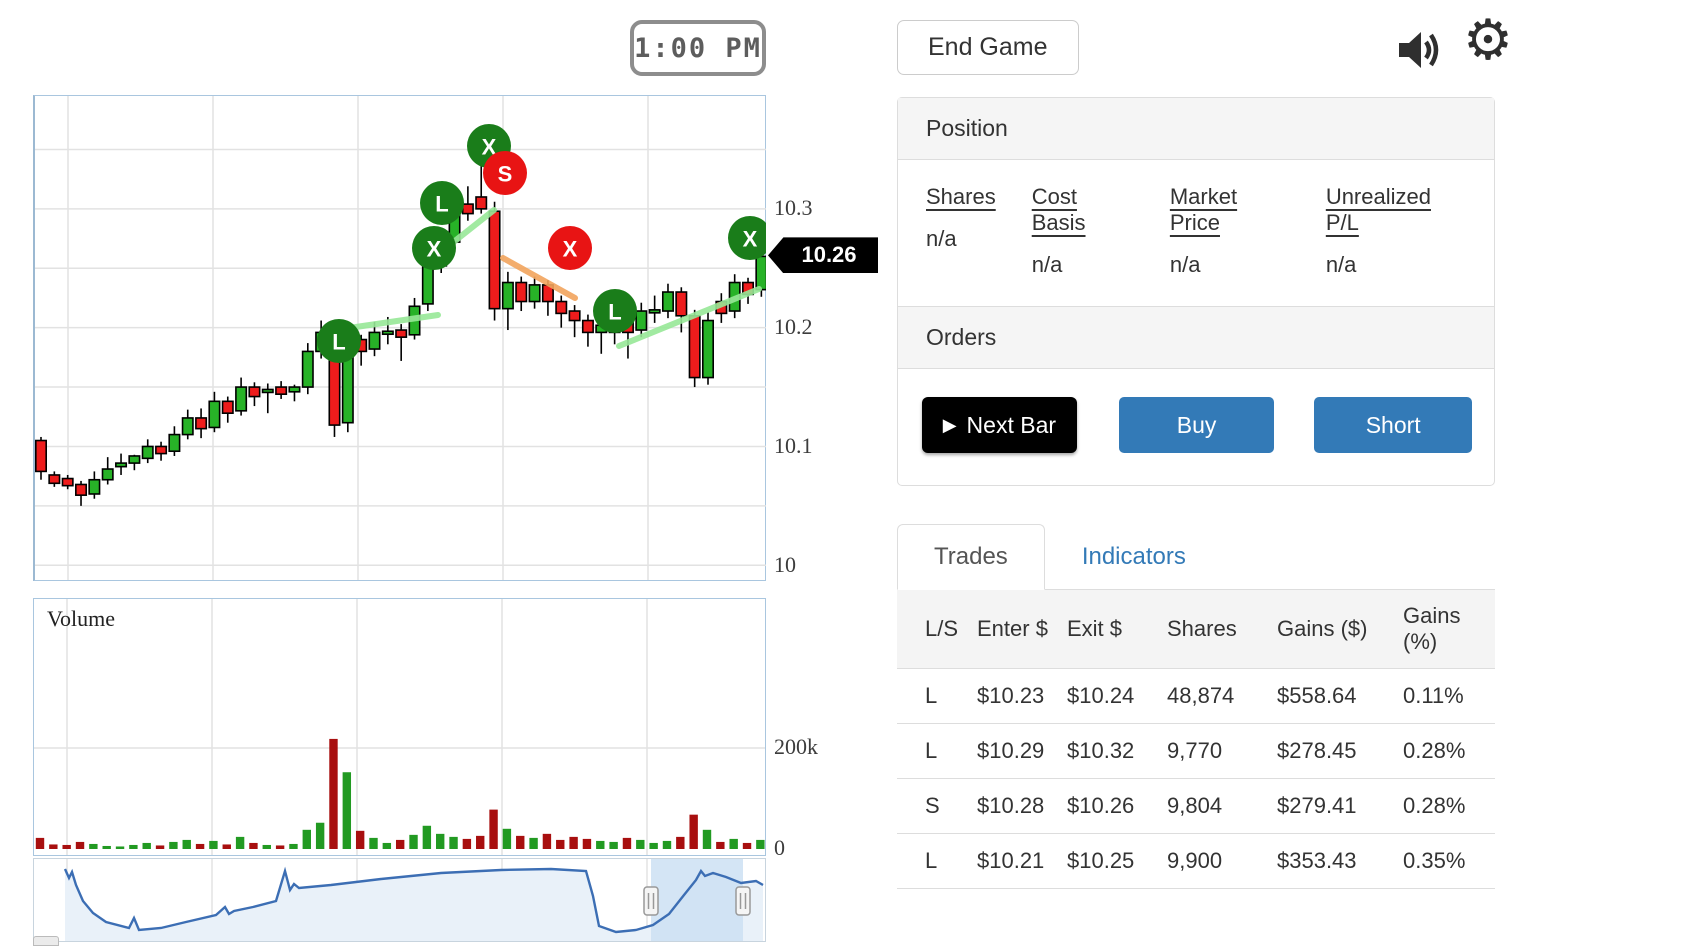 Image resolution: width=1698 pixels, height=946 pixels. Describe the element at coordinates (1340, 629) in the screenshot. I see `col-header: Gains ($)` at that location.